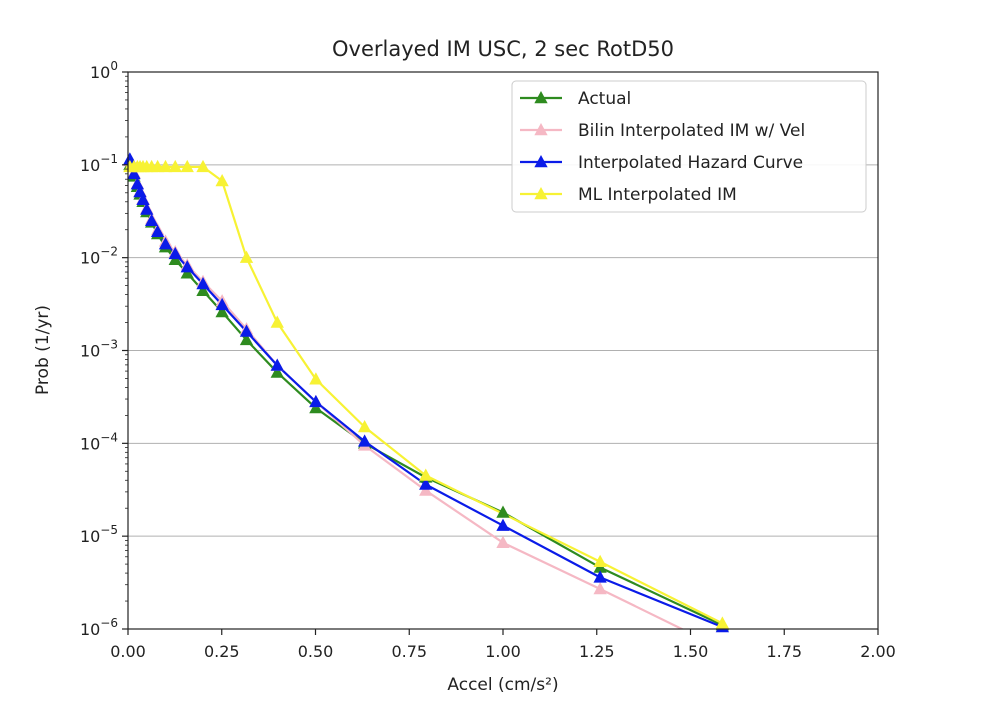  Describe the element at coordinates (99, 627) in the screenshot. I see `y-tick-label: 10⁻⁶` at that location.